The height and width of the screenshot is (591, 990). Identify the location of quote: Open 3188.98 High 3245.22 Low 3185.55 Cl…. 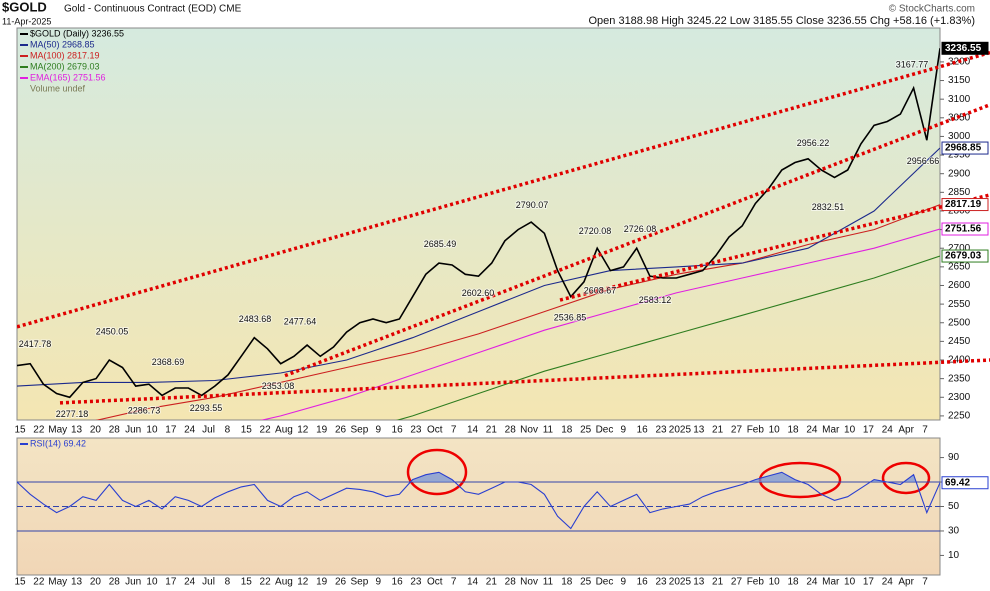
(781, 21).